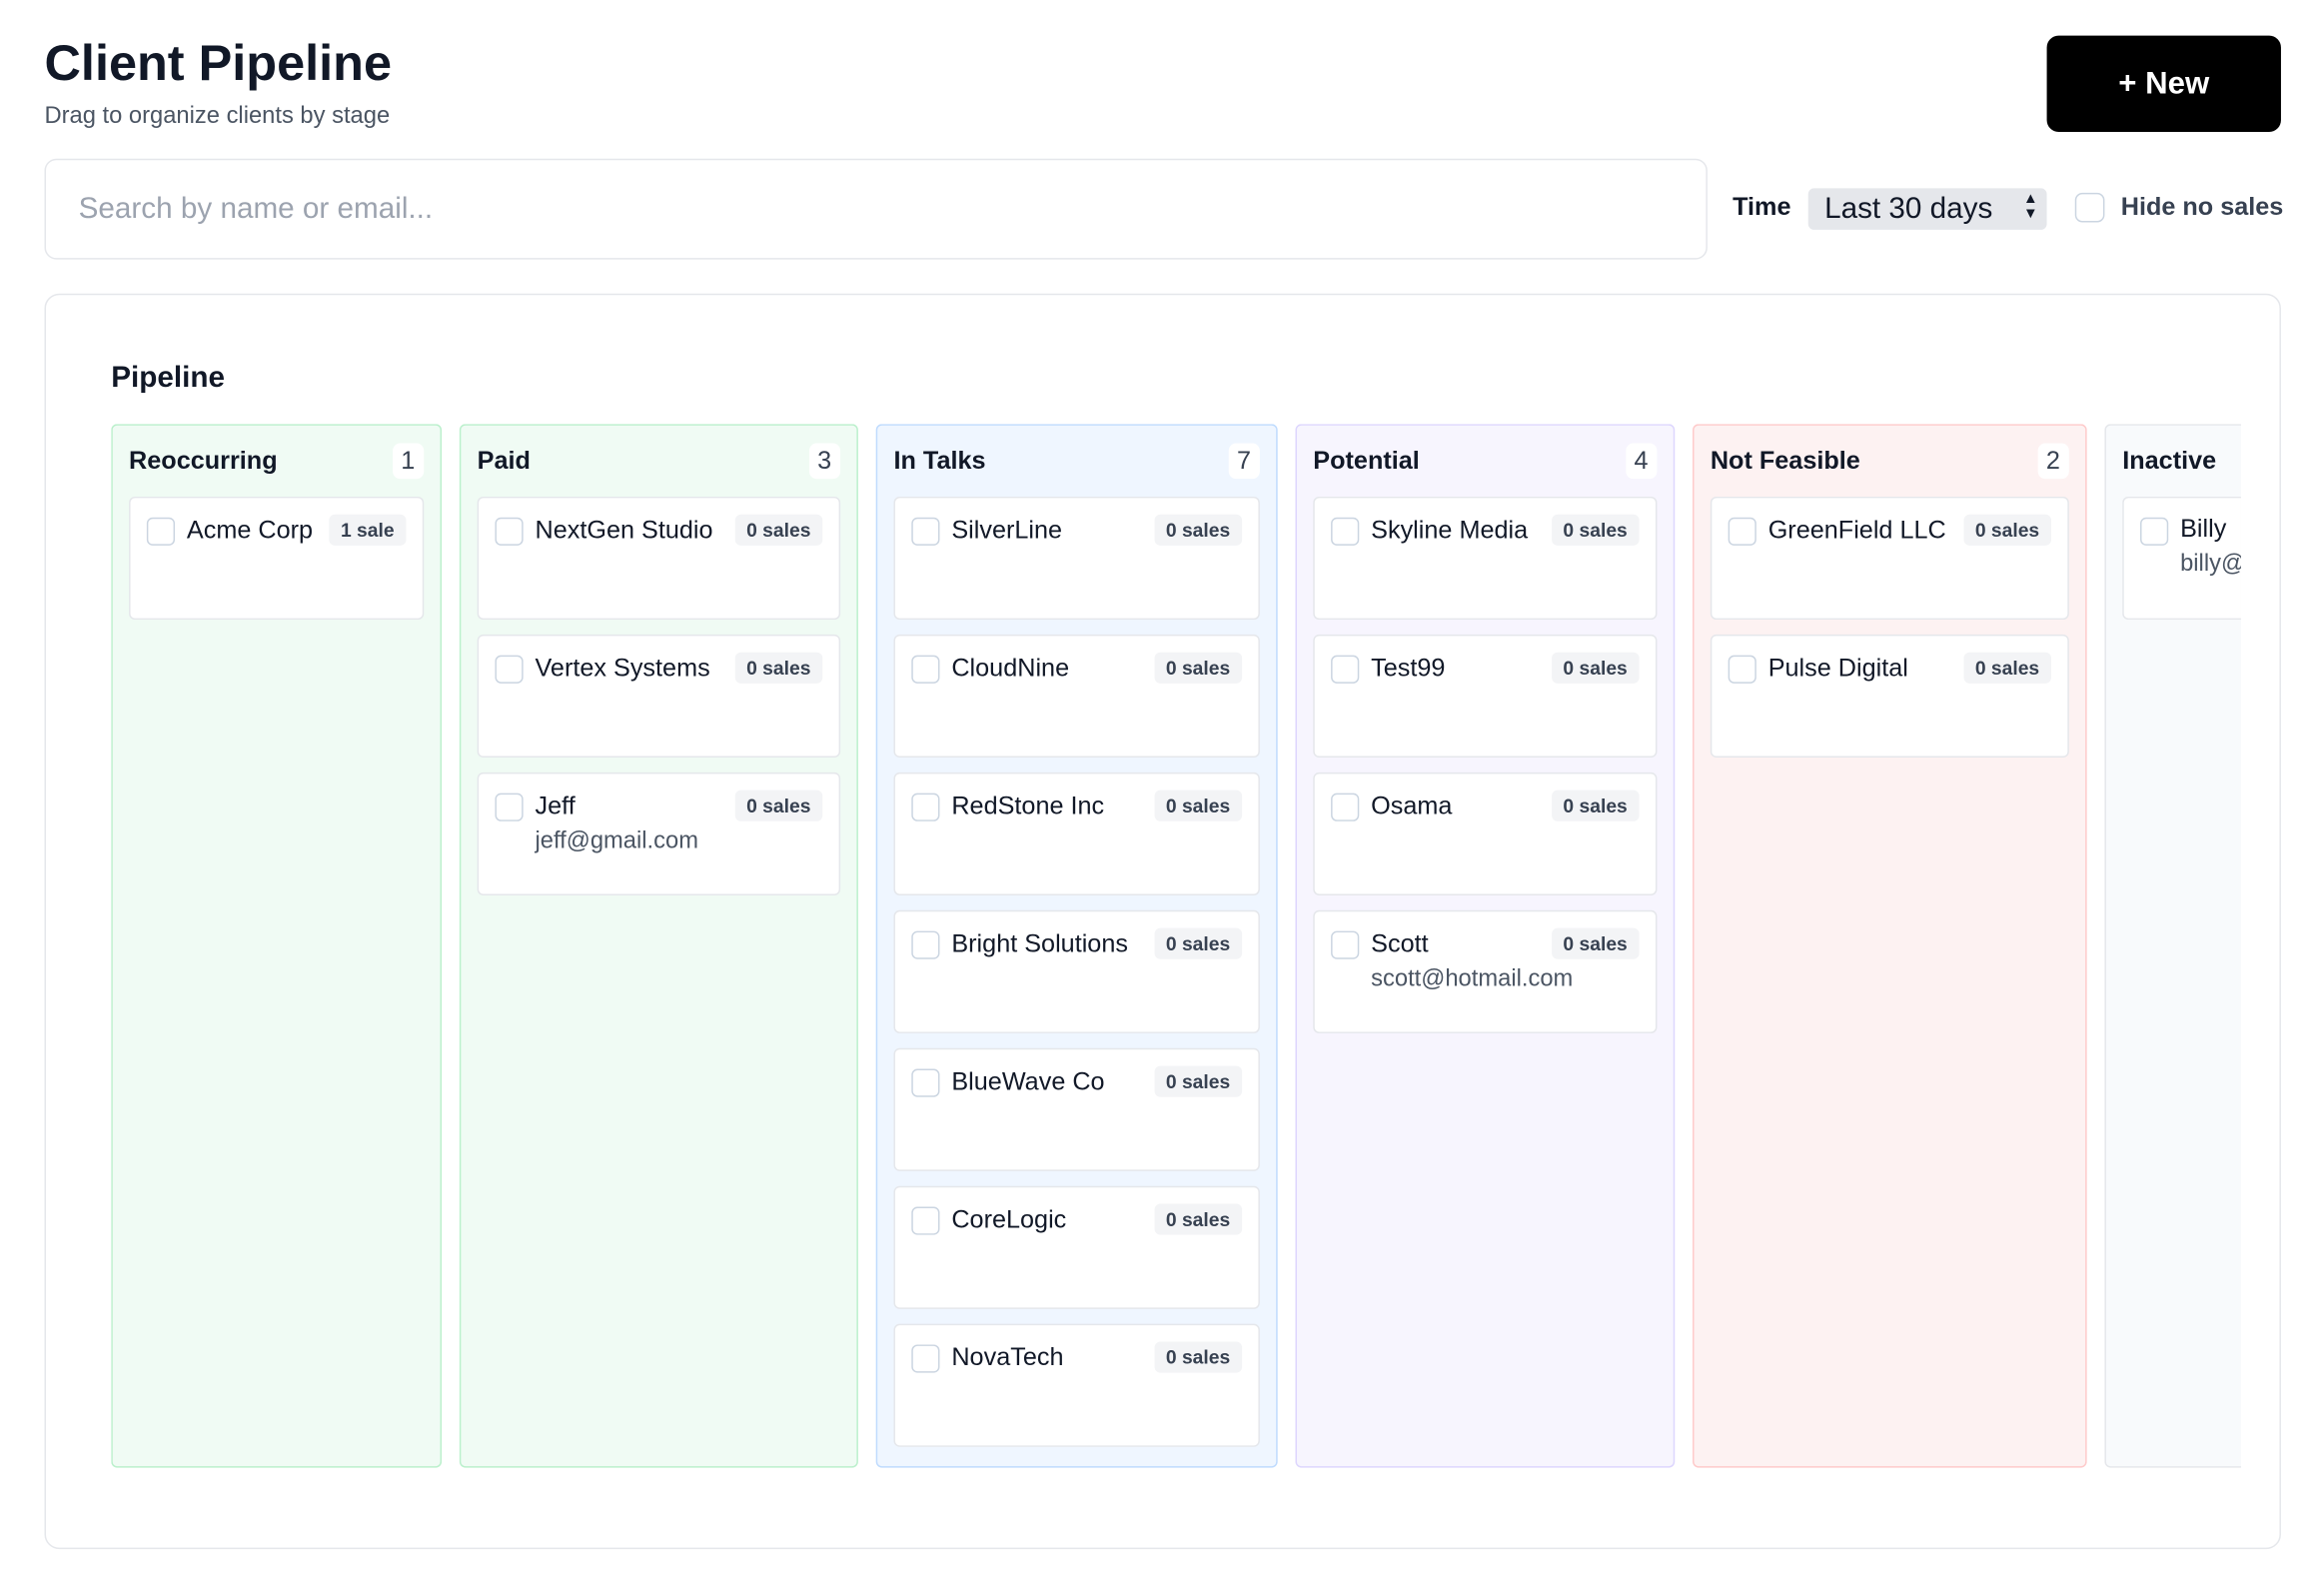 The width and height of the screenshot is (2324, 1595). I want to click on card-row: Bright Solutions 0 sales, so click(1097, 943).